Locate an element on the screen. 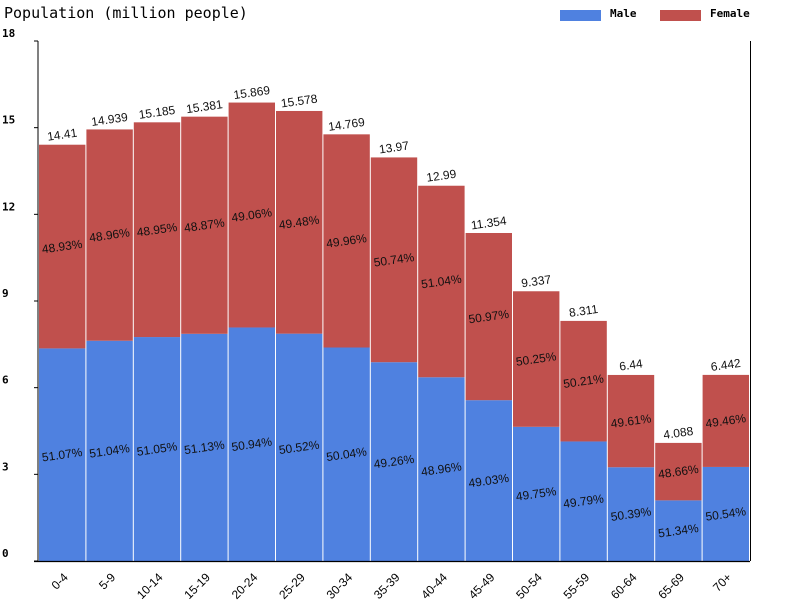 This screenshot has width=800, height=600. y-tick-label: 6 is located at coordinates (5, 380).